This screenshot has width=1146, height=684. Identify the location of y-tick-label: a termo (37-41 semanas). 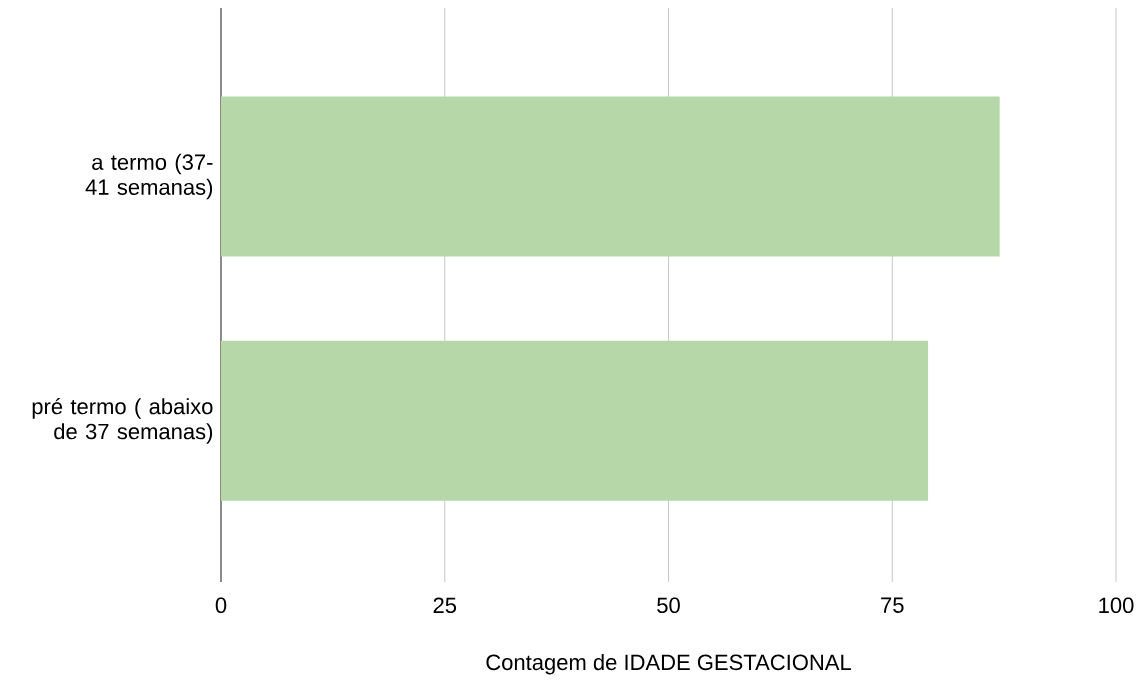
(149, 176).